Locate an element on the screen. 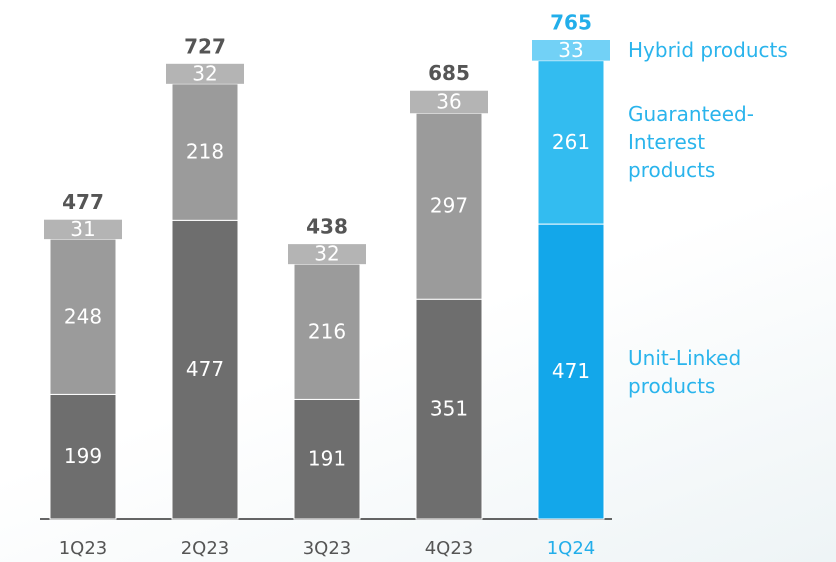 This screenshot has width=836, height=562. total-label: 685 is located at coordinates (449, 73).